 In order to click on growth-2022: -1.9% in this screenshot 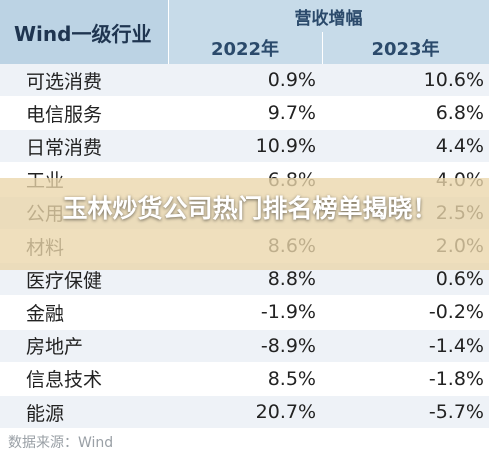, I will do `click(288, 312)`.